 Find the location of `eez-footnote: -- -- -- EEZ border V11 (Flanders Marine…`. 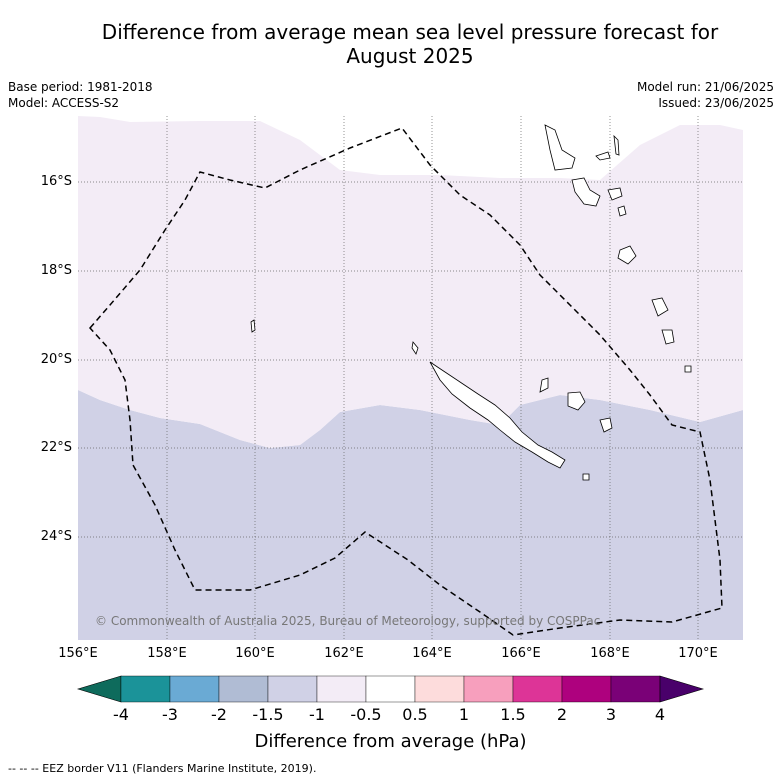

eez-footnote: -- -- -- EEZ border V11 (Flanders Marine… is located at coordinates (162, 768).